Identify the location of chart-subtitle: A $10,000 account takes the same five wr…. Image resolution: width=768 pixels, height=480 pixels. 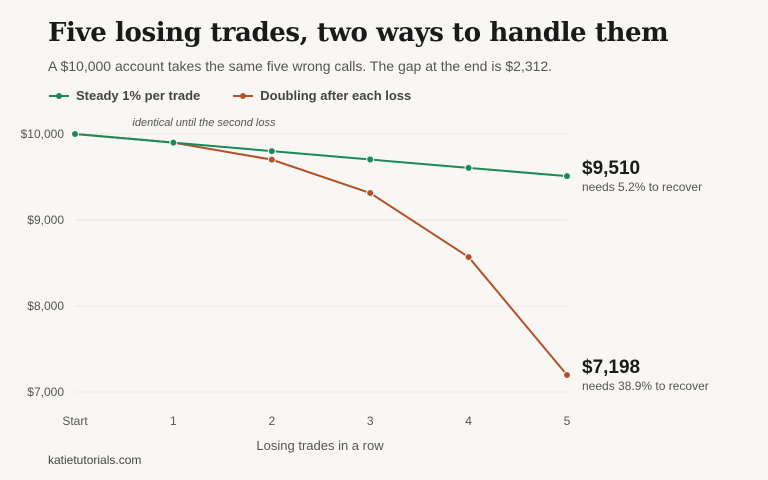
(300, 66).